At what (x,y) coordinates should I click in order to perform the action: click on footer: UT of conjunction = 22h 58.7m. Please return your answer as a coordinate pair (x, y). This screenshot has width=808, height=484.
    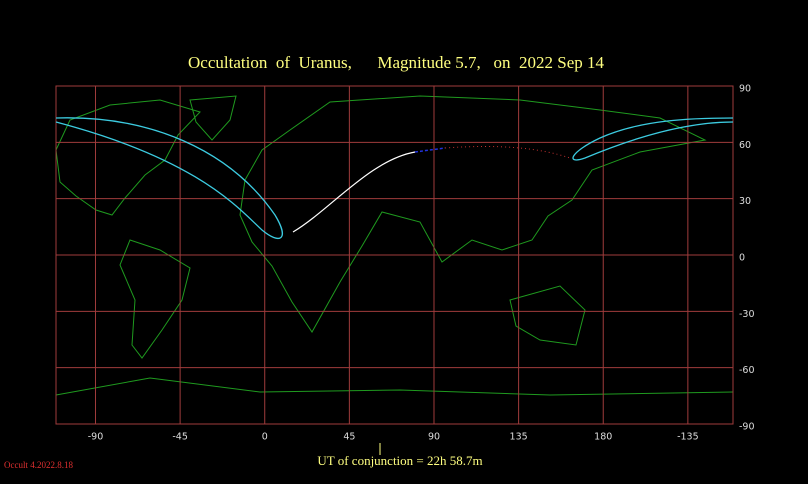
    Looking at the image, I should click on (399, 460).